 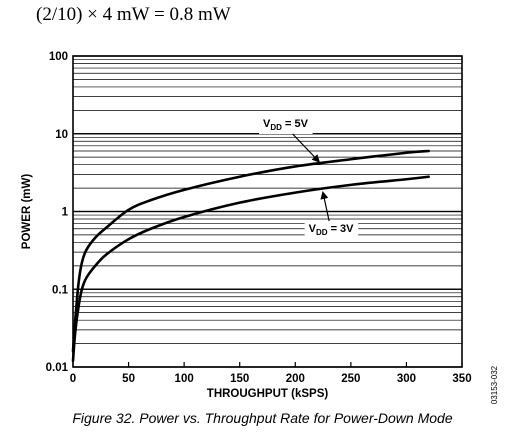 What do you see at coordinates (73, 379) in the screenshot?
I see `x-tick-label: 0` at bounding box center [73, 379].